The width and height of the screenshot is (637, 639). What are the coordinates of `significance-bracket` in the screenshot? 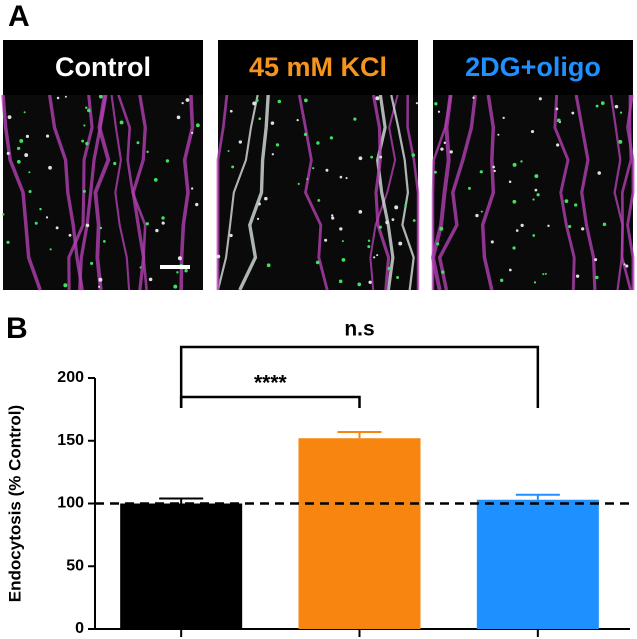 It's located at (270, 401).